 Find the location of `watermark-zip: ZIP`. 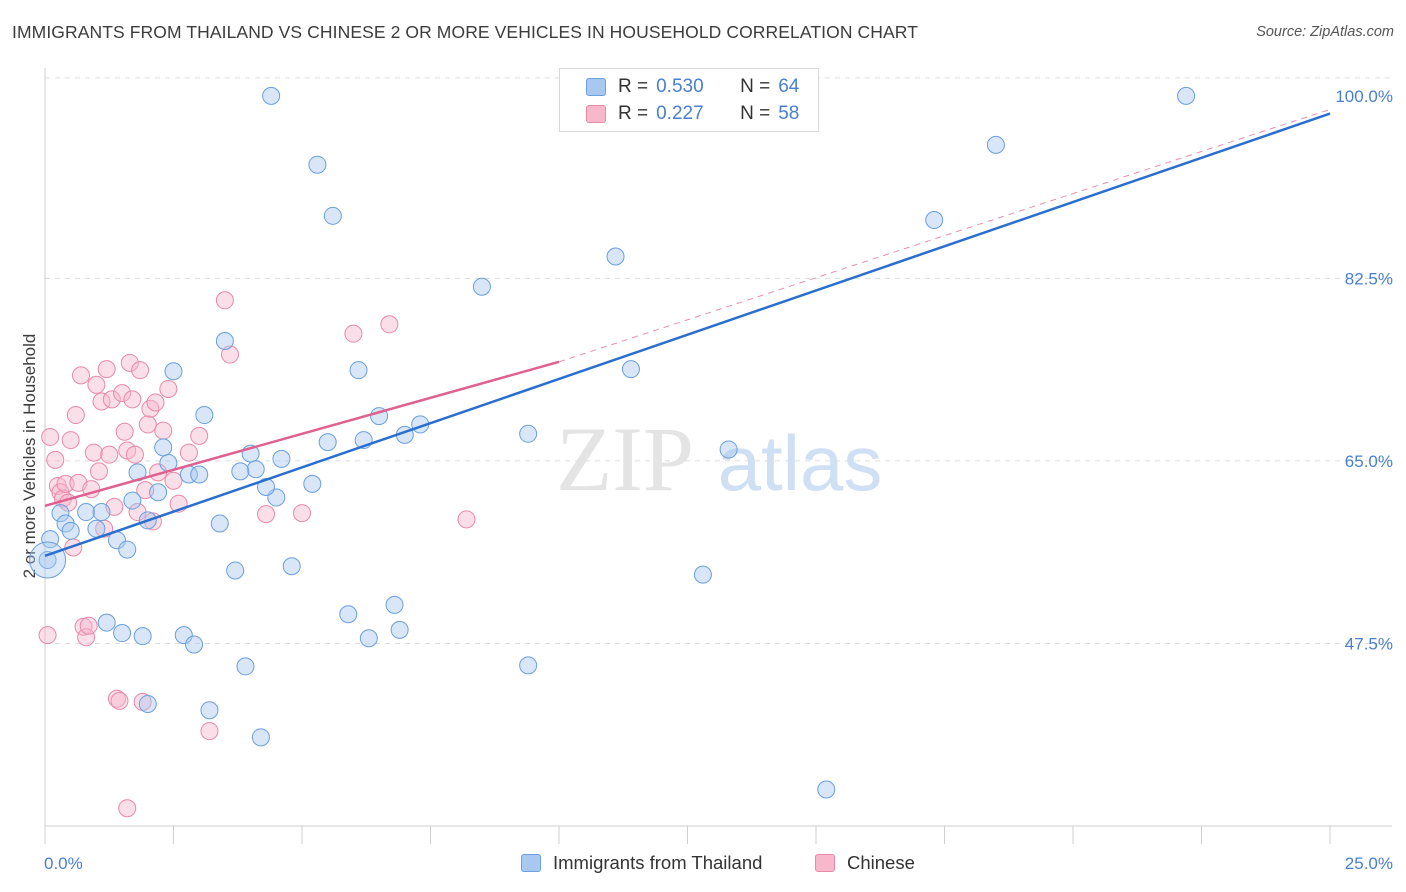

watermark-zip: ZIP is located at coordinates (625, 459).